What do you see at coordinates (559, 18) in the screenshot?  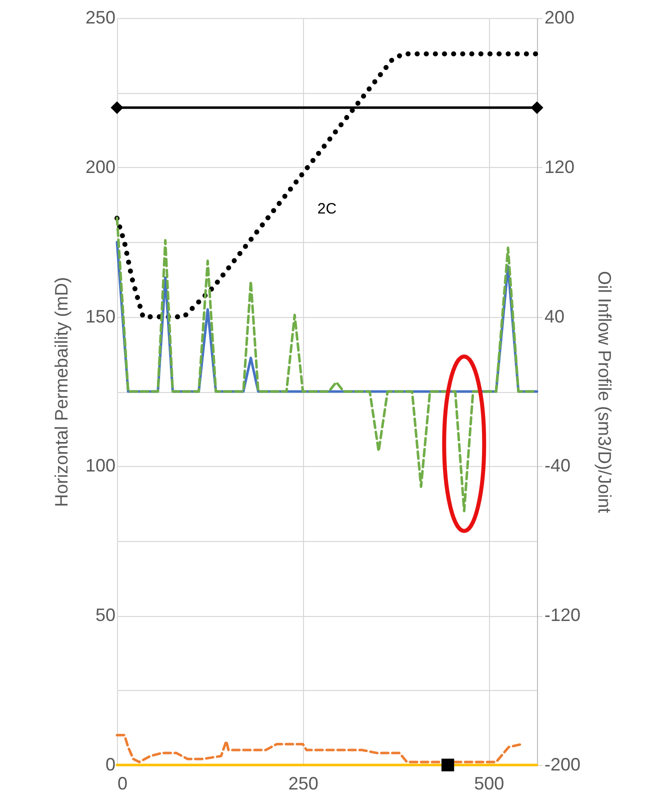 I see `y2-tick-label: 200` at bounding box center [559, 18].